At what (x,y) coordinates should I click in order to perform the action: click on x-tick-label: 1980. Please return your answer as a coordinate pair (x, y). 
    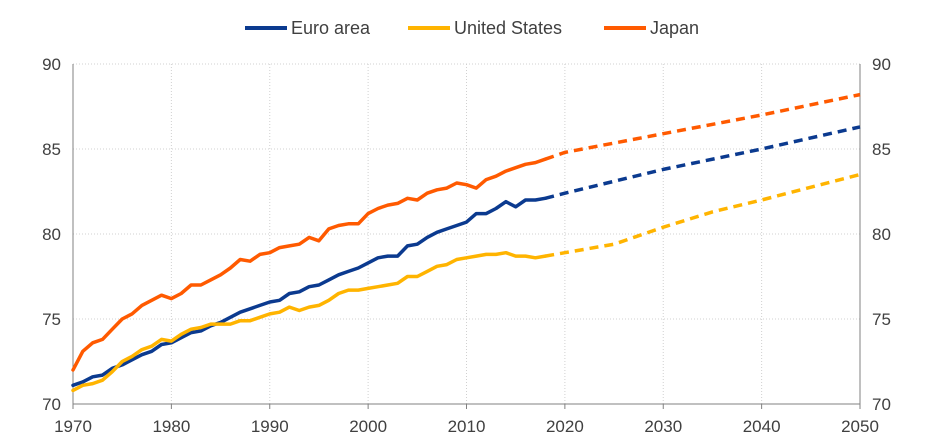
    Looking at the image, I should click on (171, 426).